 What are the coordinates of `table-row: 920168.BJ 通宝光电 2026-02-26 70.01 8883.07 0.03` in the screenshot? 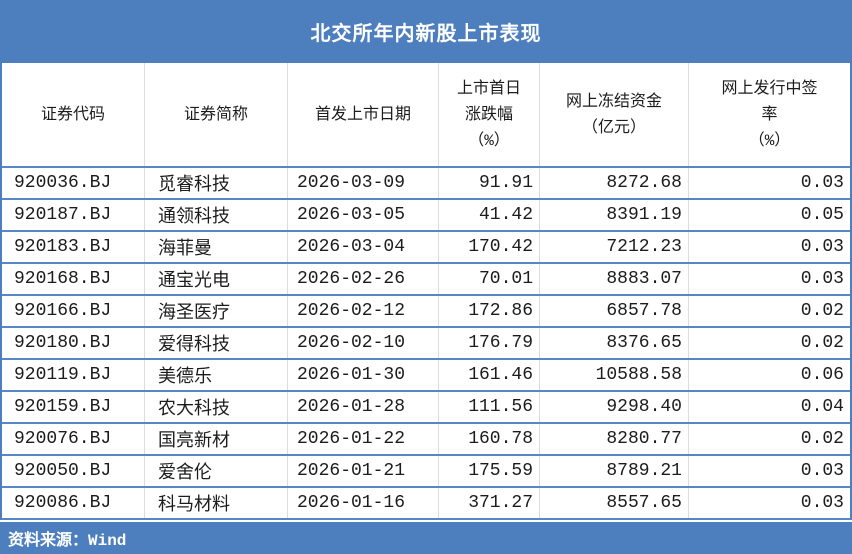 It's located at (426, 278).